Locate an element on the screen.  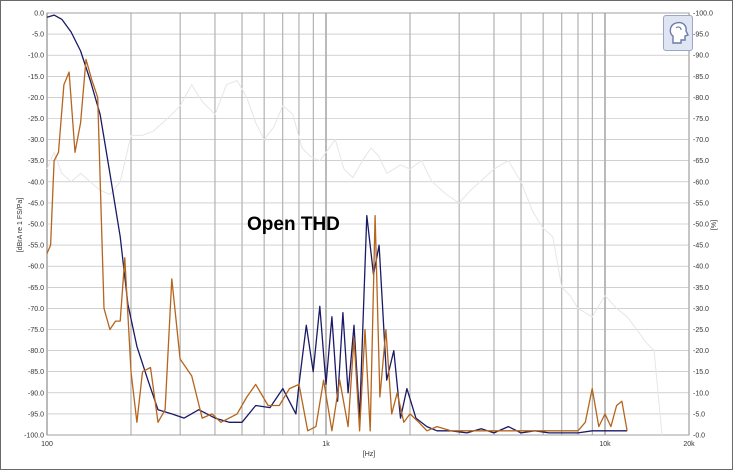
y-tick-label-left: -15.0 is located at coordinates (36, 77).